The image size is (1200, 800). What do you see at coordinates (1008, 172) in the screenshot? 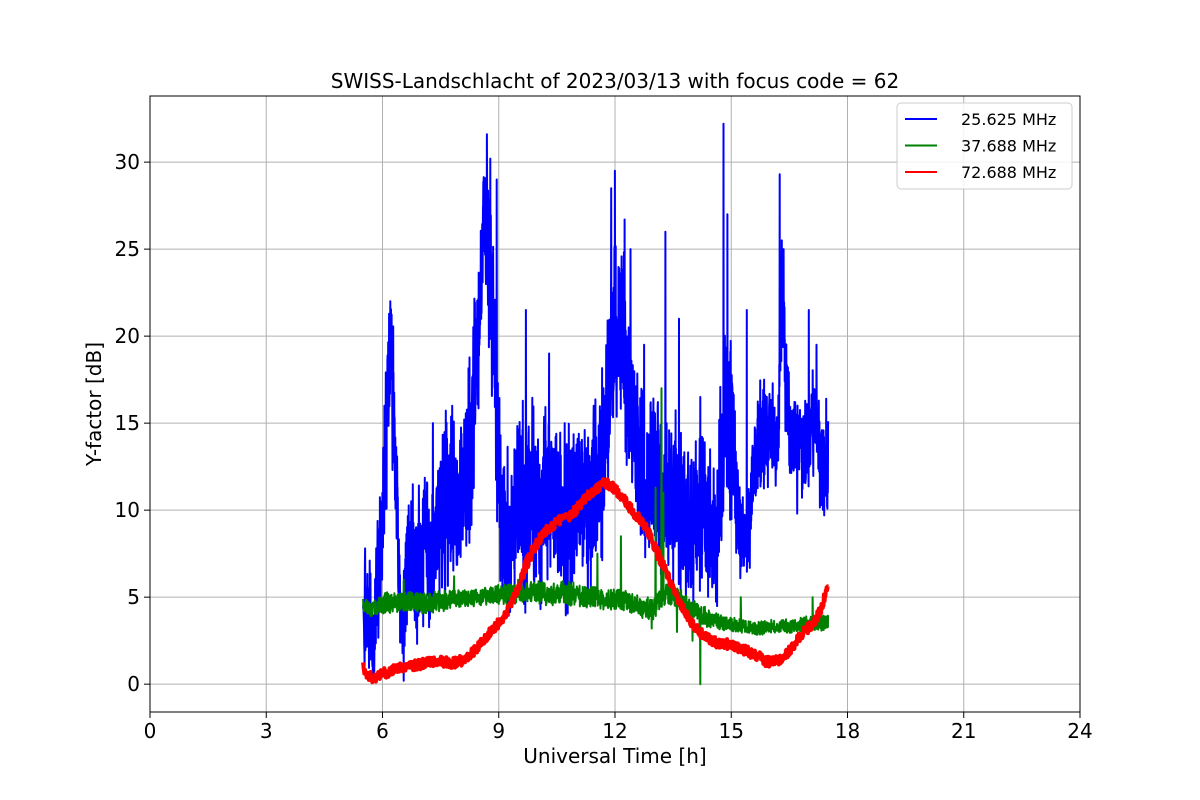
I see `legend-label-2: 72.688 MHz` at bounding box center [1008, 172].